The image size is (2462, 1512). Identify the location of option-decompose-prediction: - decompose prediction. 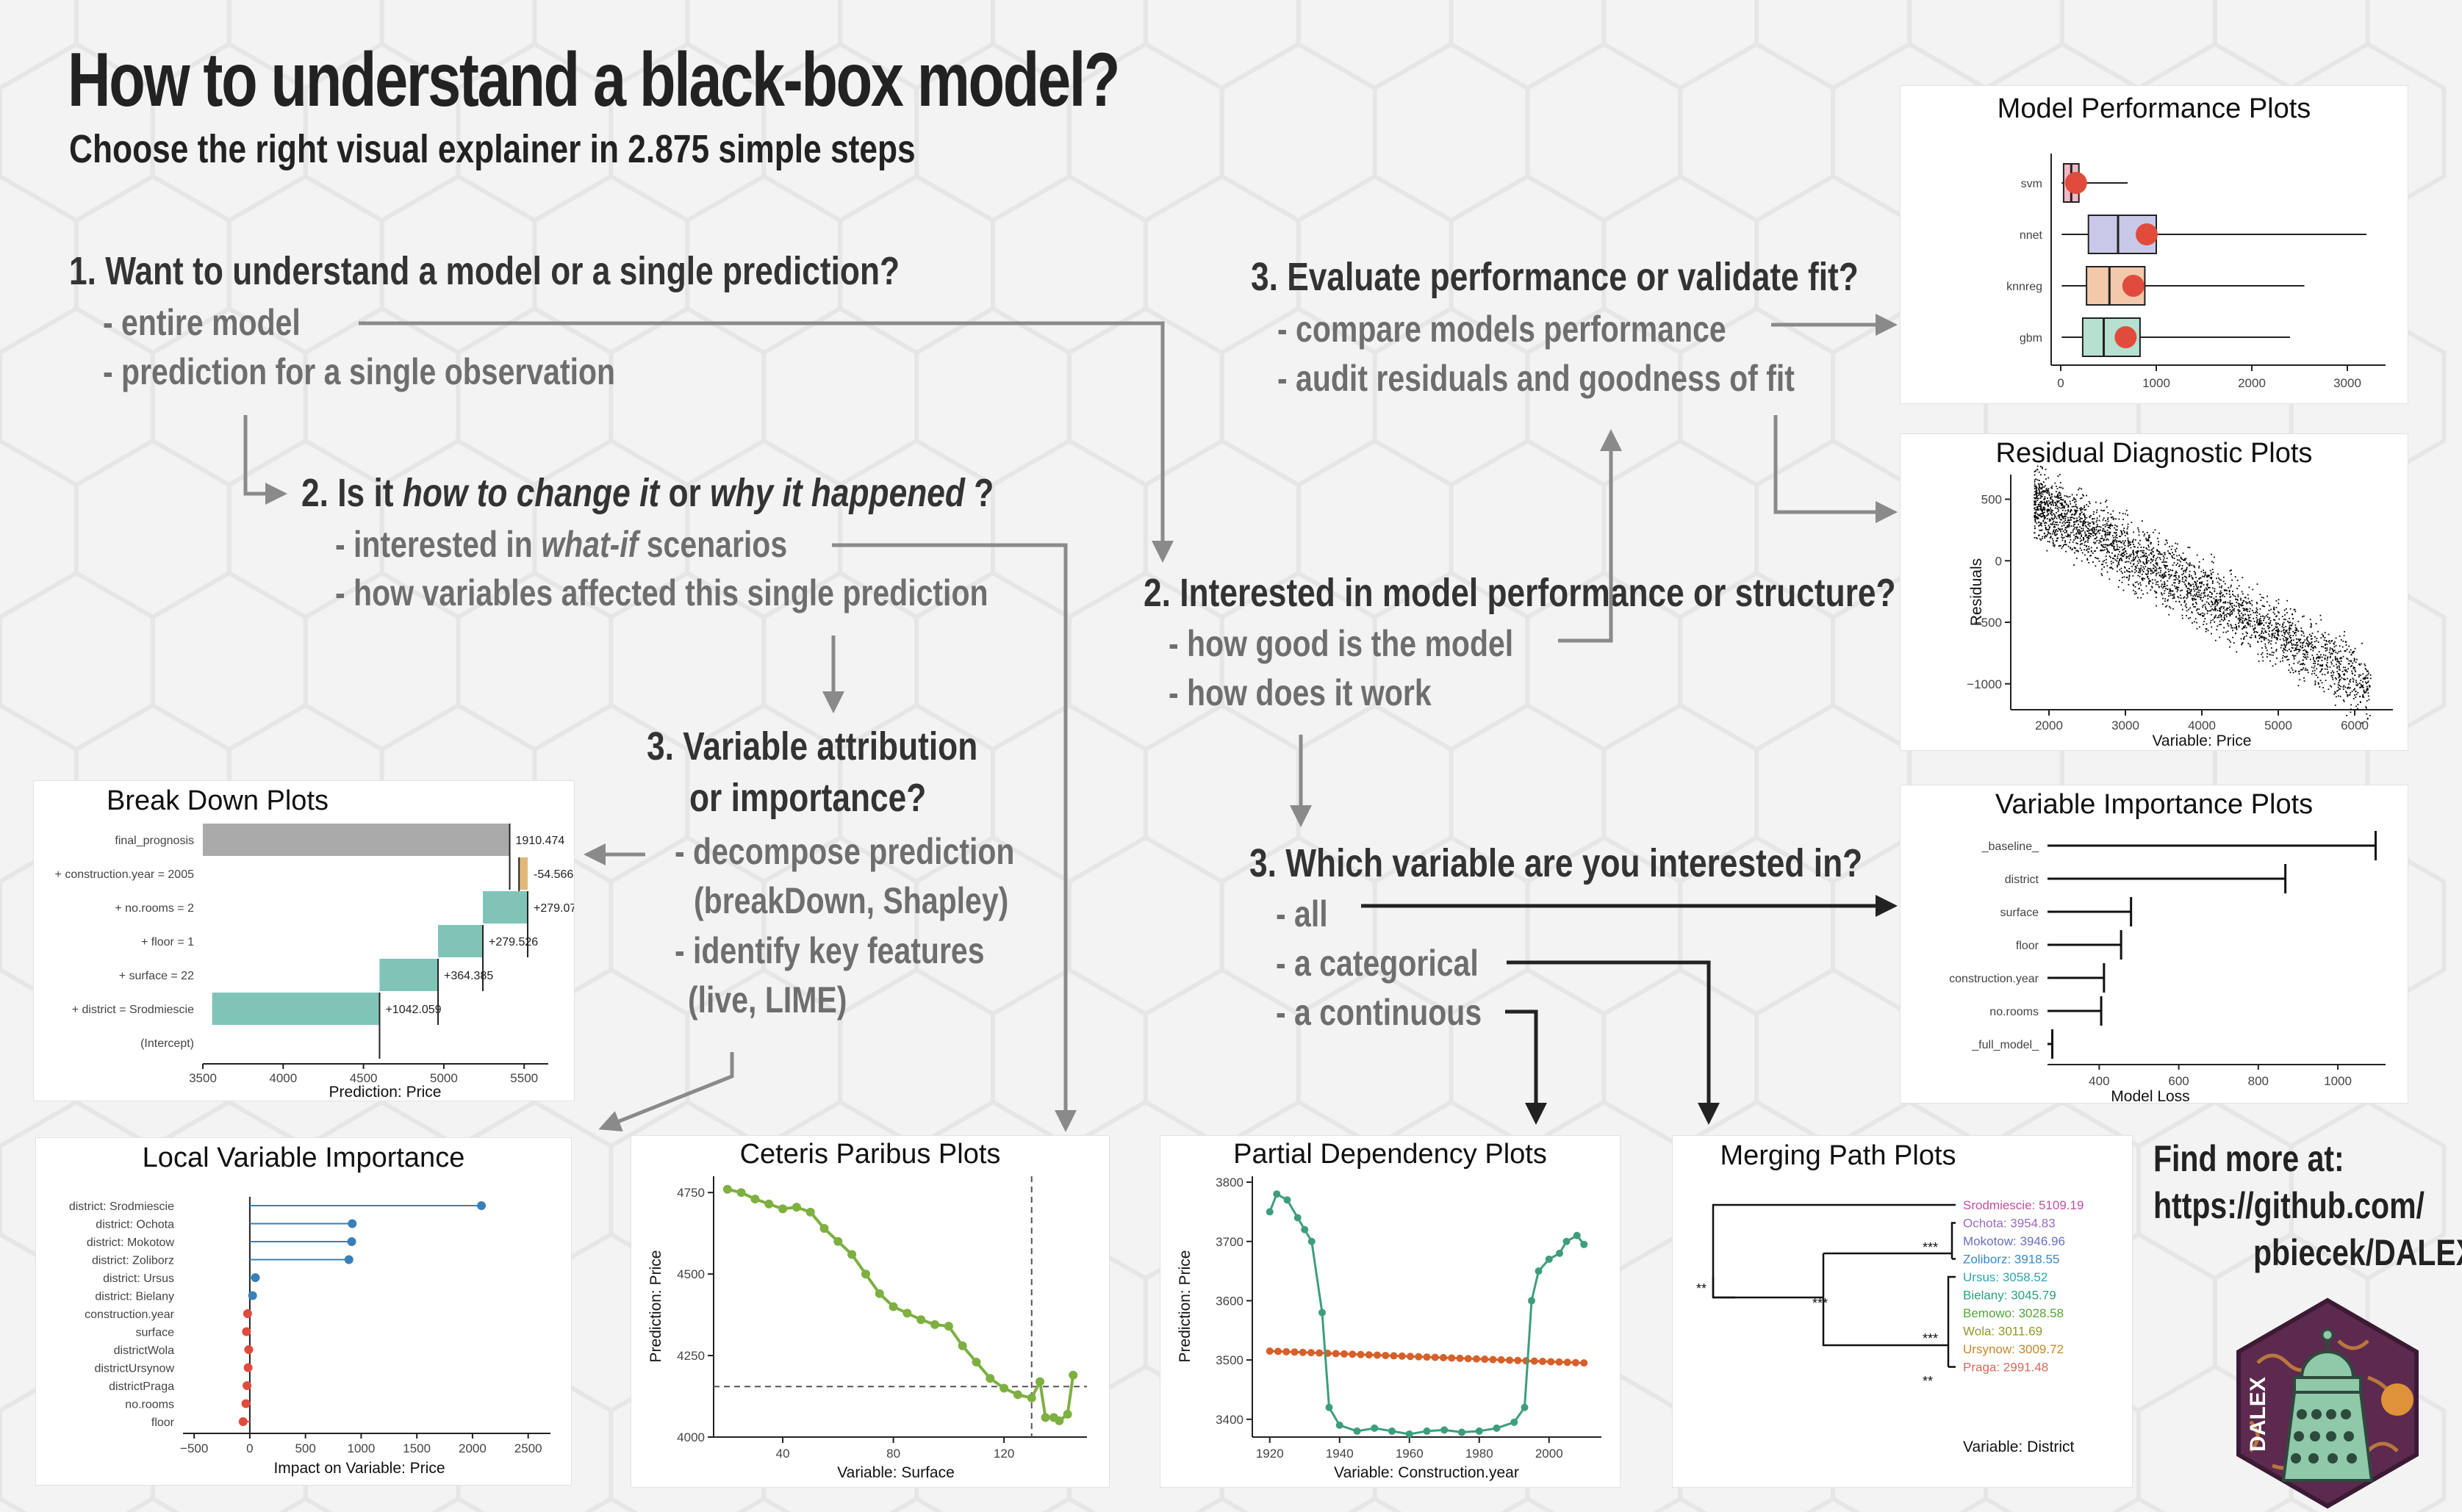
(845, 851).